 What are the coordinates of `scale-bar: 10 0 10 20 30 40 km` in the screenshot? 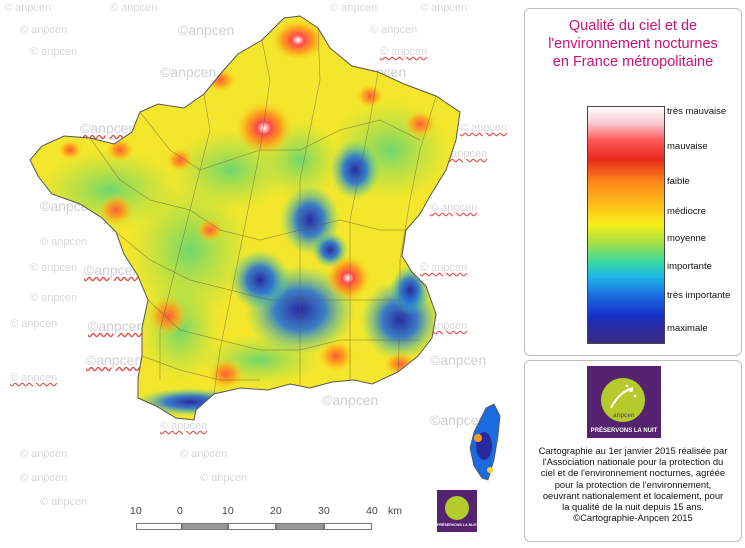 It's located at (275, 520).